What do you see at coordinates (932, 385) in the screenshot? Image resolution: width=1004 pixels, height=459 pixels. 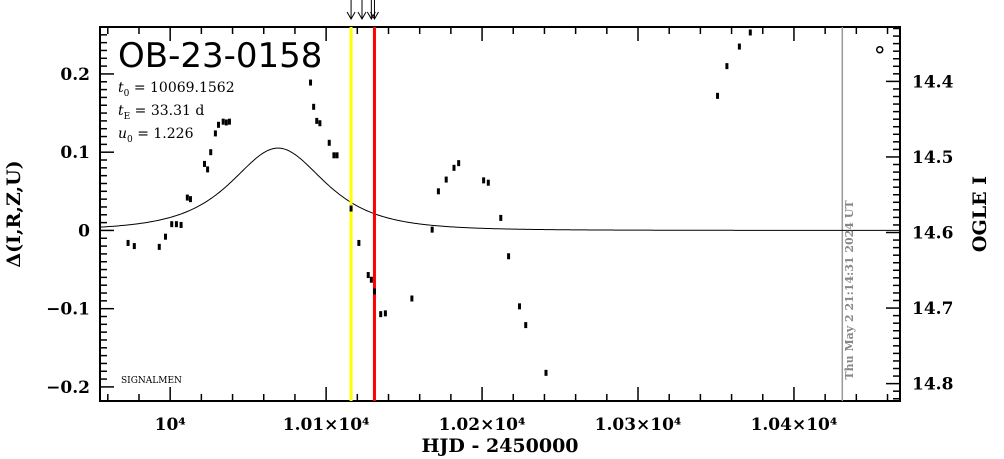 I see `y-right-tick-label: 14.8` at bounding box center [932, 385].